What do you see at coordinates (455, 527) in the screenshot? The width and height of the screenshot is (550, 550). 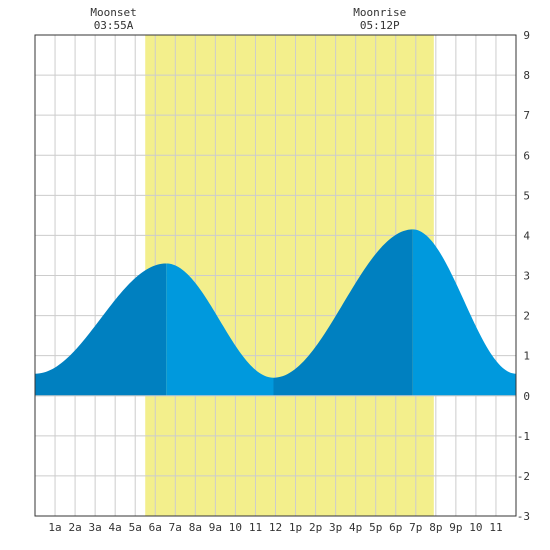 I see `x-tick-label: 9p` at bounding box center [455, 527].